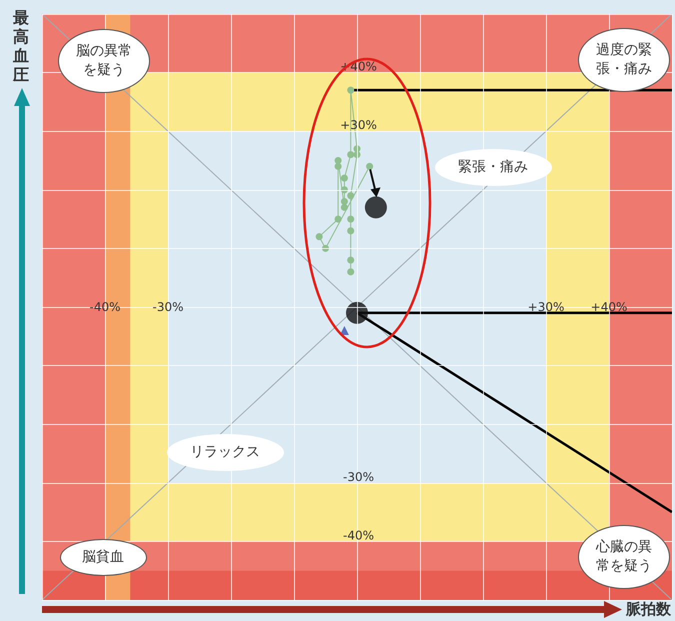 Image resolution: width=675 pixels, height=621 pixels. I want to click on y-tick-label: -40%, so click(358, 535).